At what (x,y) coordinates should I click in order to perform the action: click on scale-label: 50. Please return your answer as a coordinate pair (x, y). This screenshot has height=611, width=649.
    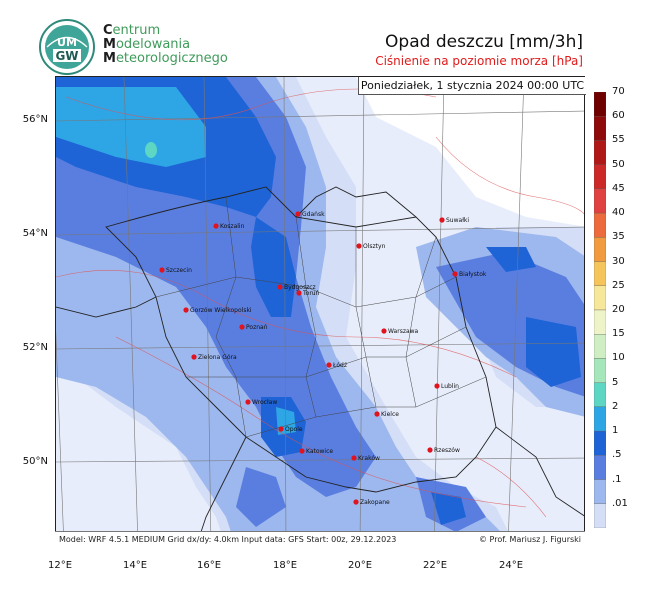
    Looking at the image, I should click on (618, 164).